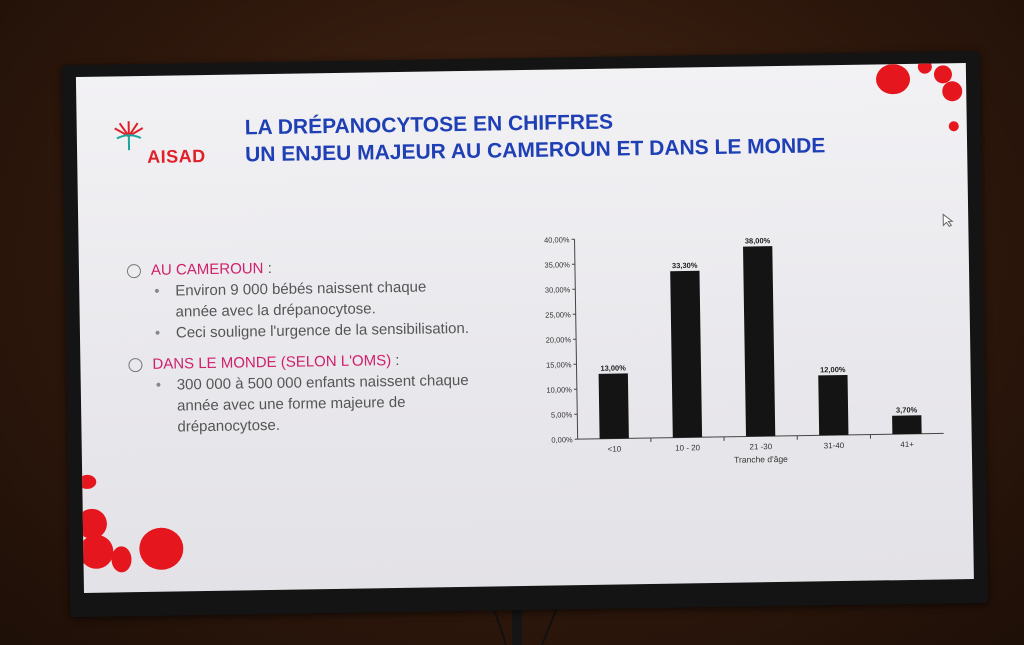 Image resolution: width=1024 pixels, height=645 pixels. I want to click on y-tick-label: 30,00%, so click(558, 289).